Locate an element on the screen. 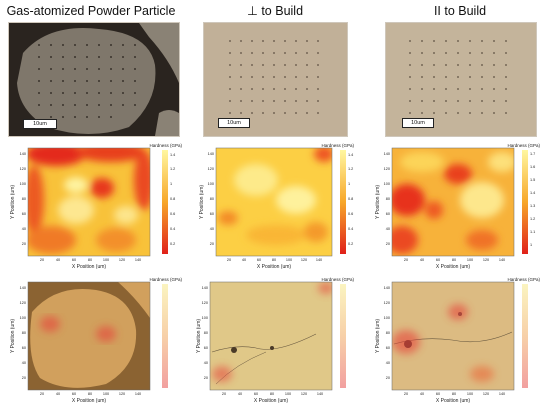  micrograph-perpendicular: 10um is located at coordinates (275, 79).